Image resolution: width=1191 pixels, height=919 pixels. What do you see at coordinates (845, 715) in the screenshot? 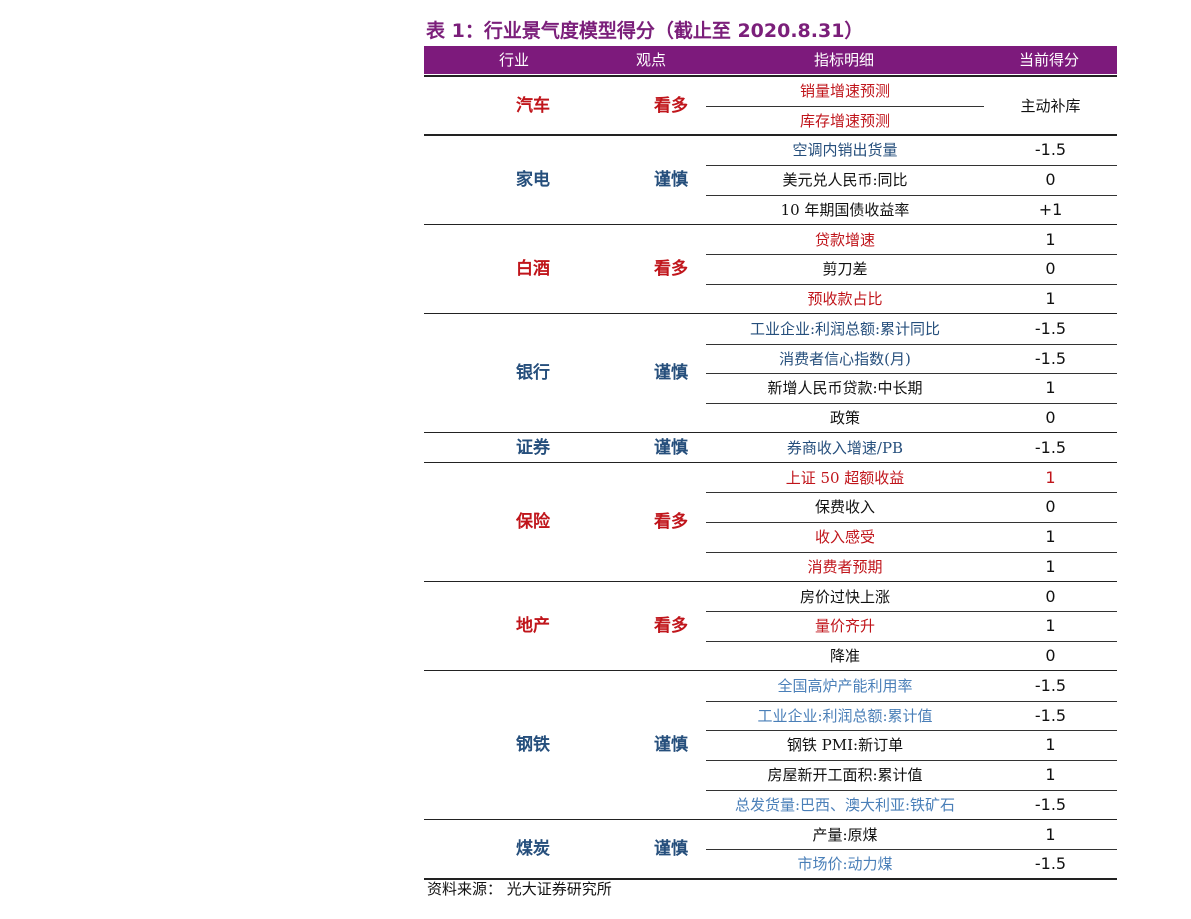
I see `indicator-cell: 工业企业:利润总额:累计值` at bounding box center [845, 715].